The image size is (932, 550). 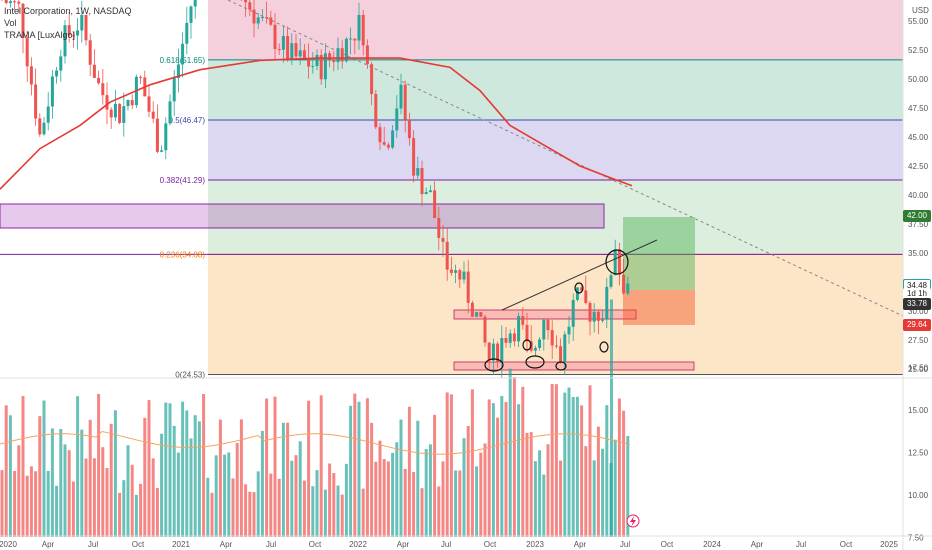 What do you see at coordinates (918, 79) in the screenshot?
I see `price-axis-label: 50.00` at bounding box center [918, 79].